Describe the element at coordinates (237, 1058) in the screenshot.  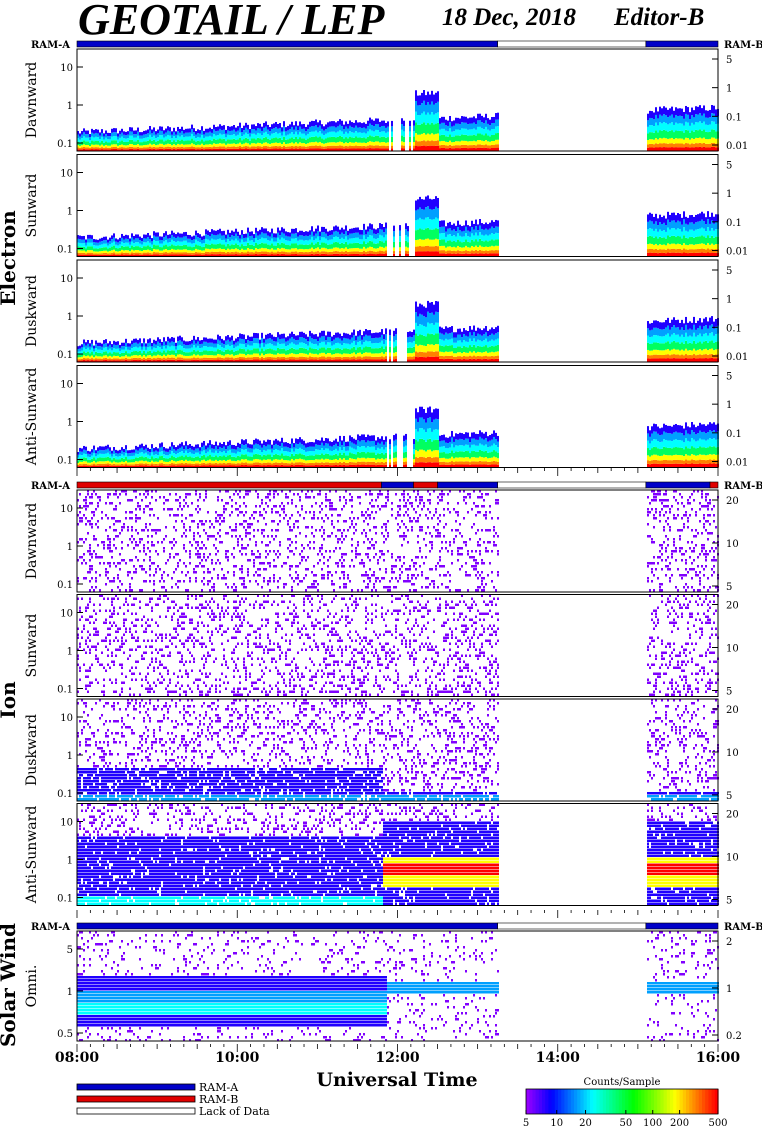
I see `x-tick-label: 10:00` at that location.